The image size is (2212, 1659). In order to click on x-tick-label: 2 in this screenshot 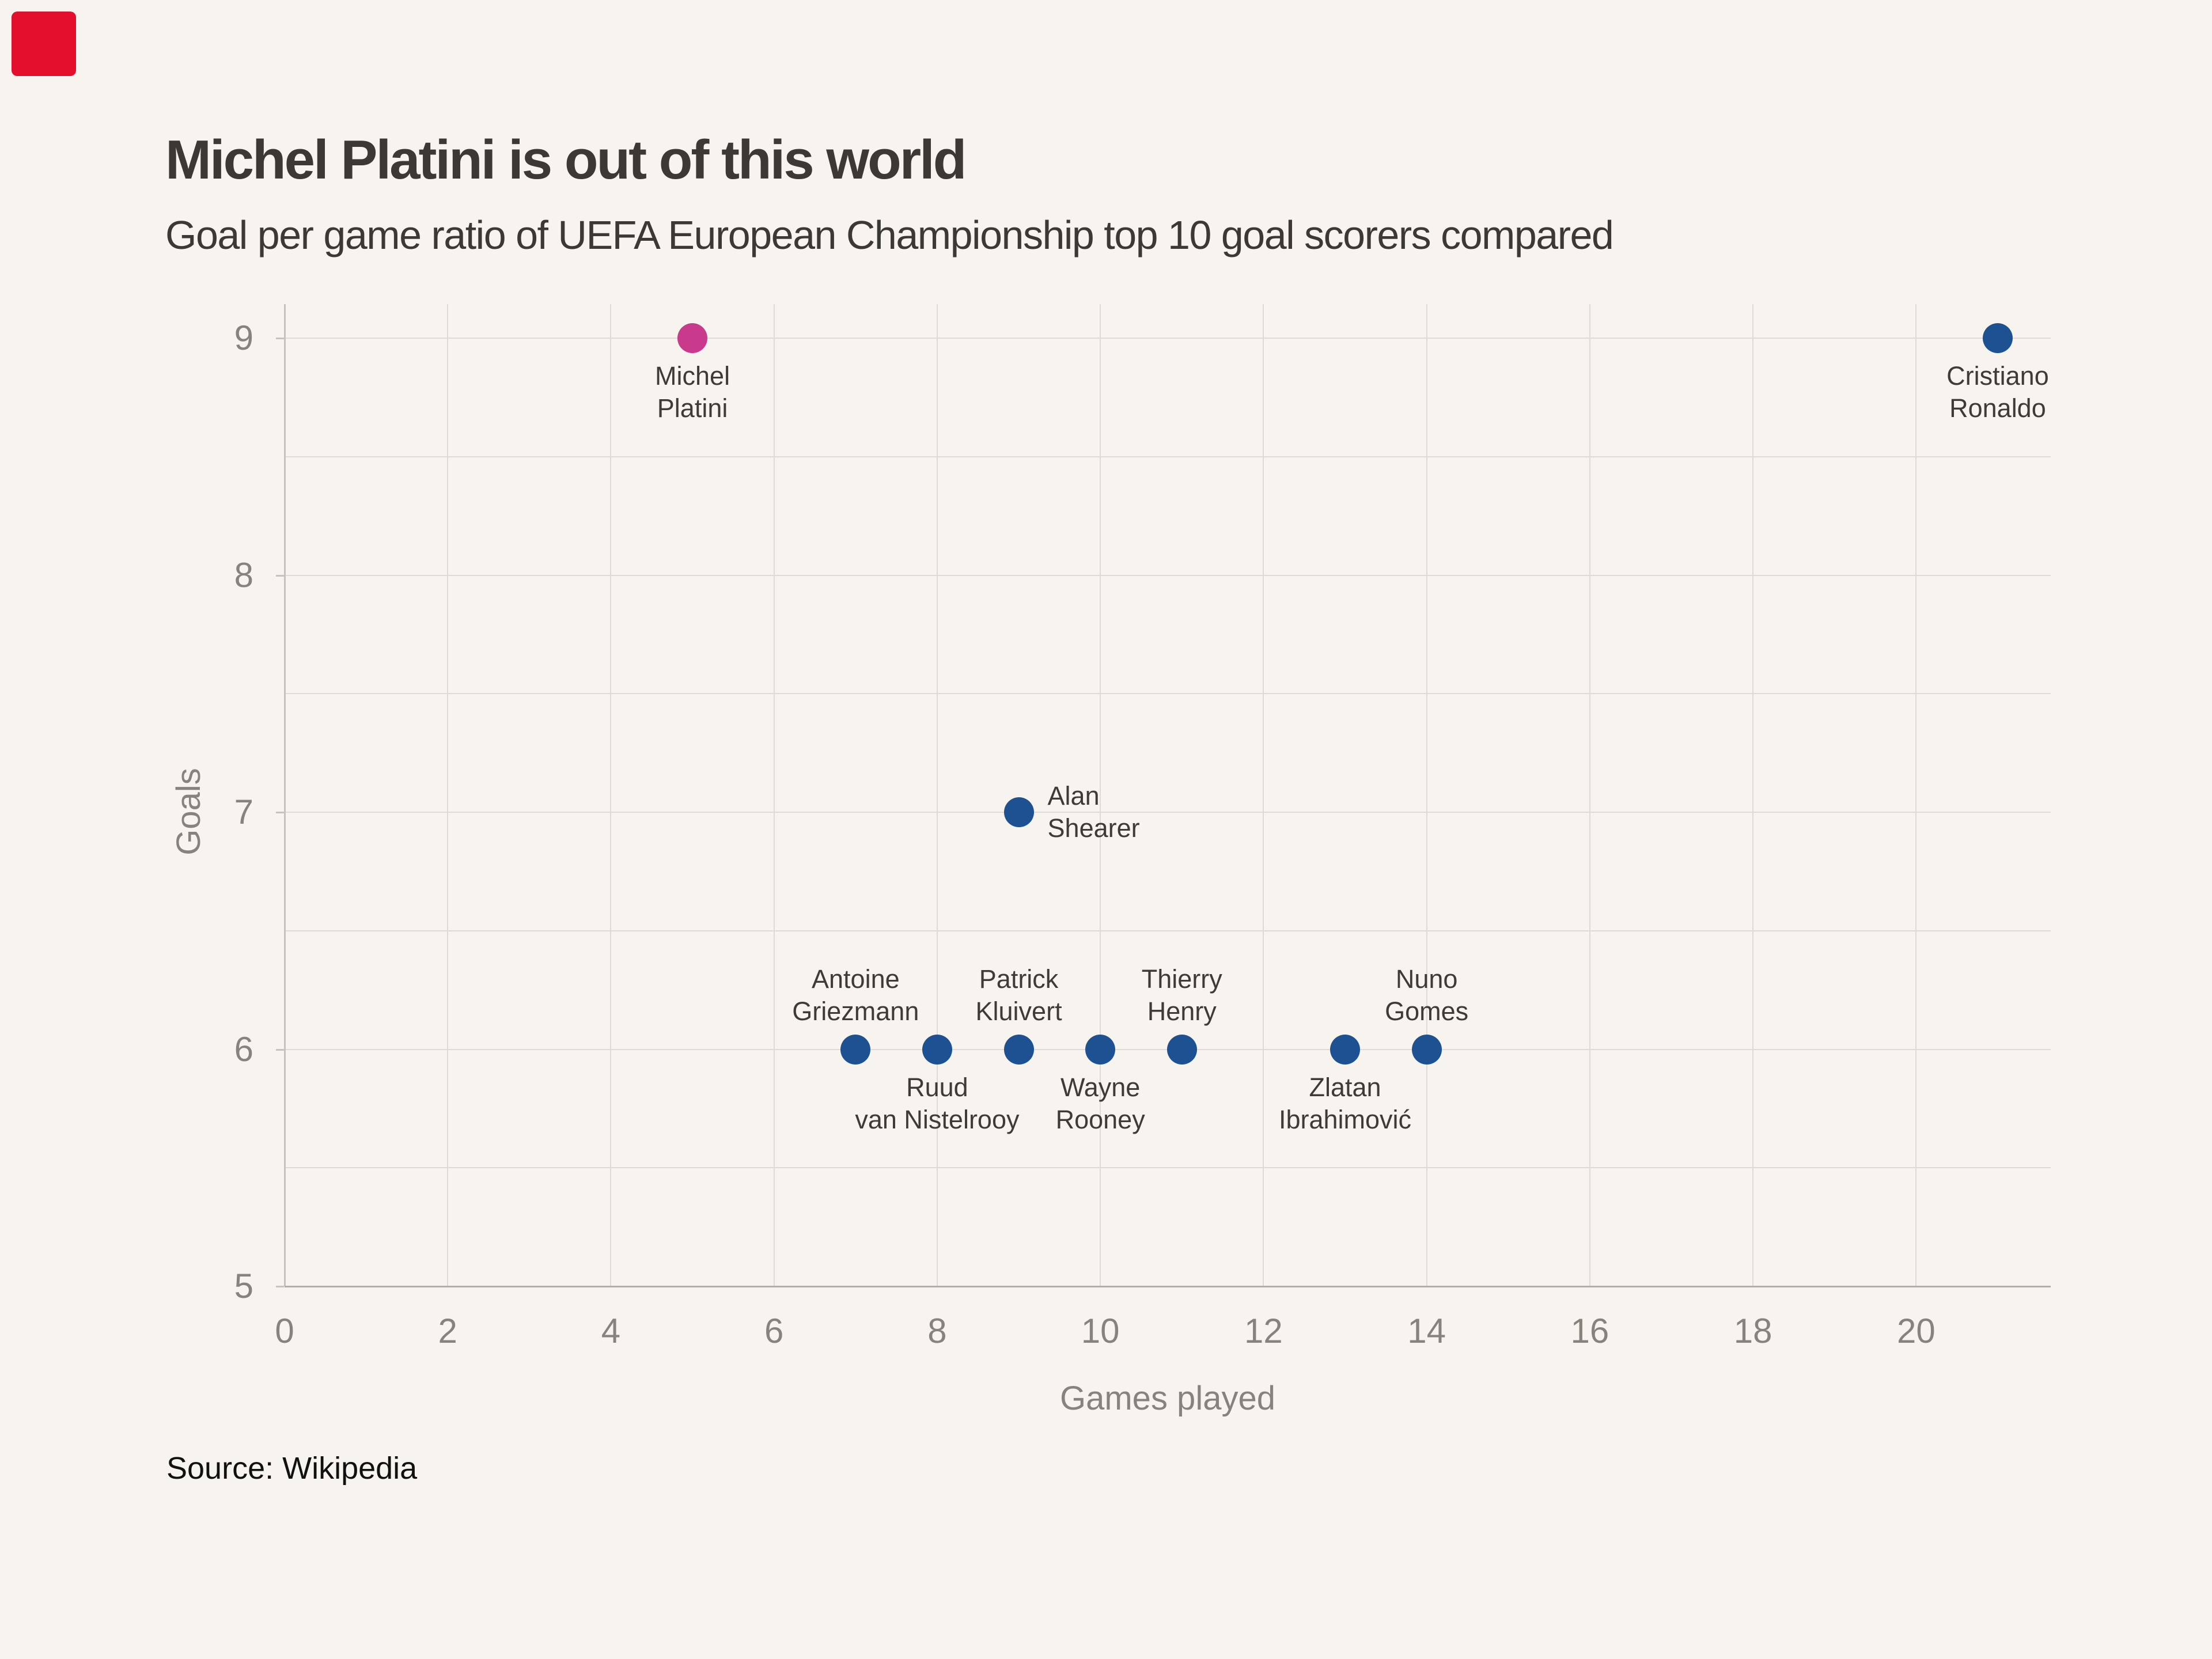, I will do `click(447, 1331)`.